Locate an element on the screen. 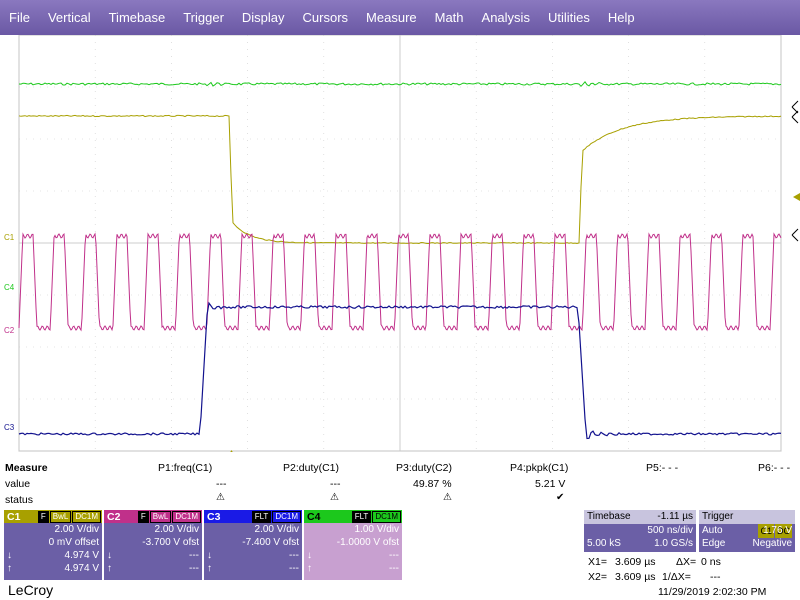 Image resolution: width=800 pixels, height=600 pixels. menu-measure: Measure is located at coordinates (391, 17).